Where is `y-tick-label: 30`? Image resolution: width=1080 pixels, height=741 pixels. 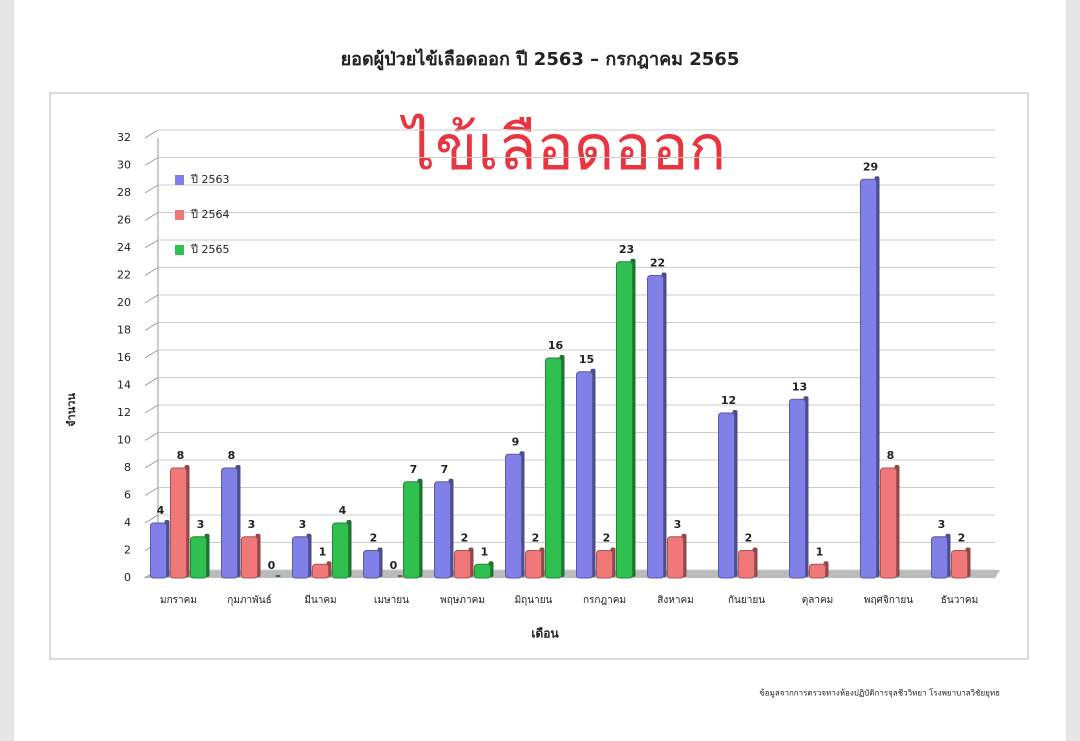 y-tick-label: 30 is located at coordinates (124, 165).